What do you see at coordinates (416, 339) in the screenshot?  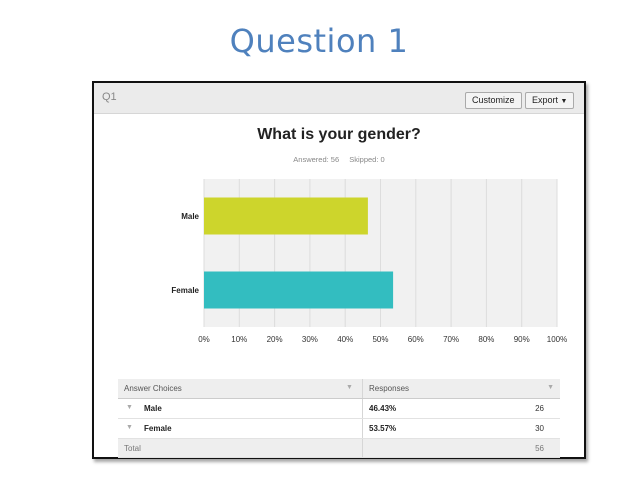 I see `x-tick-label: 60%` at bounding box center [416, 339].